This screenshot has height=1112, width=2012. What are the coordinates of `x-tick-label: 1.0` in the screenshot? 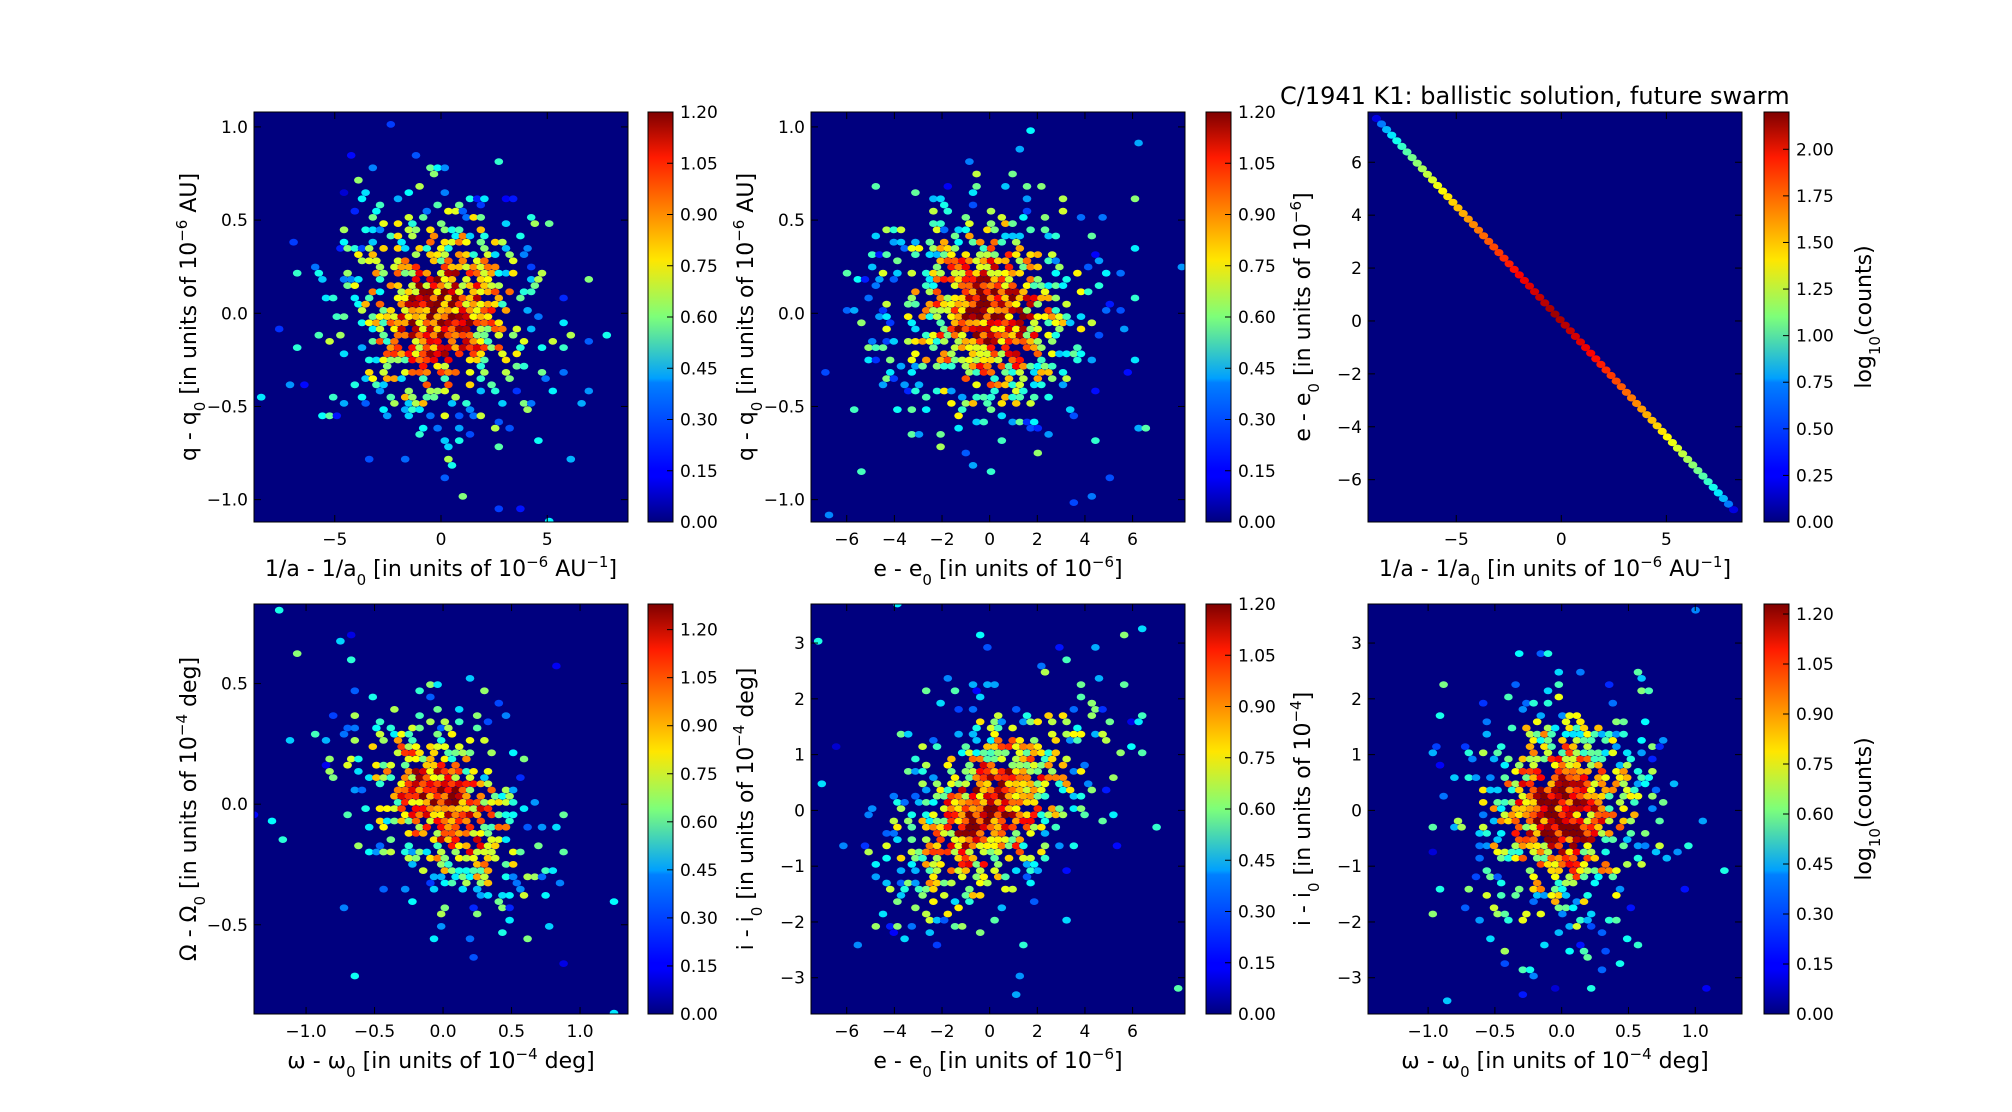 It's located at (580, 1032).